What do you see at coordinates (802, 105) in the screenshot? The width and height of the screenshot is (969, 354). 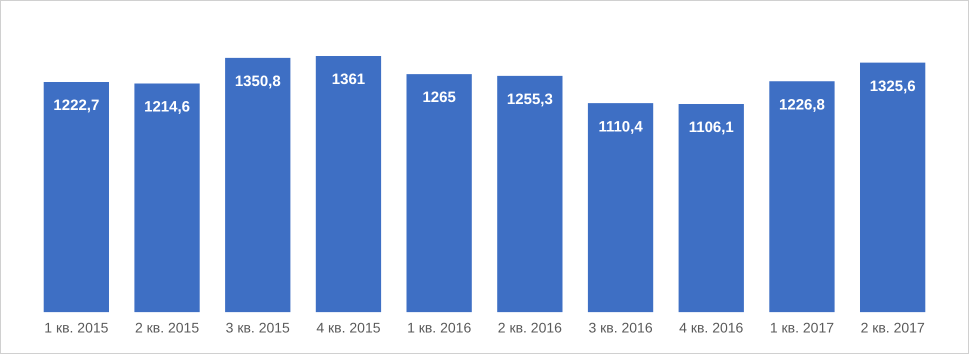 I see `data-label: 1226,8` at bounding box center [802, 105].